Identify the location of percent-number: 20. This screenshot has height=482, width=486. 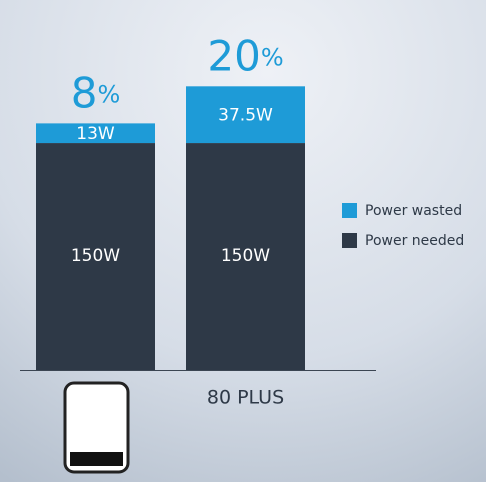
(233, 55).